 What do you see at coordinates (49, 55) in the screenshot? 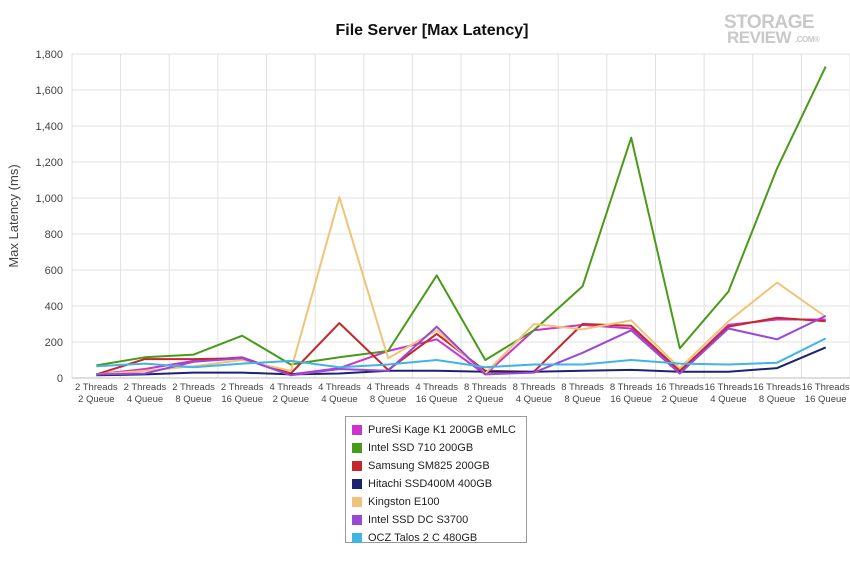
I see `y-tick-label: 1,800` at bounding box center [49, 55].